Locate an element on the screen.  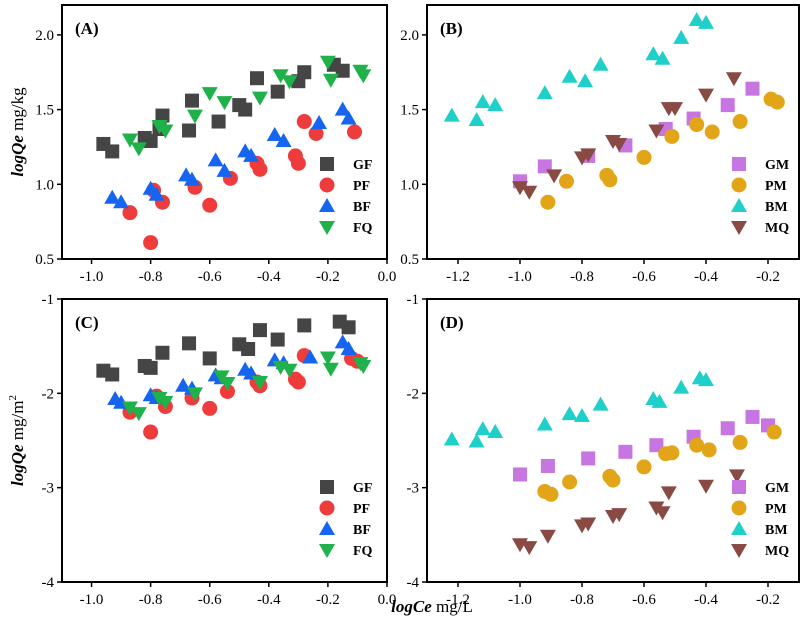
y-tick-label: -1 is located at coordinates (413, 300).